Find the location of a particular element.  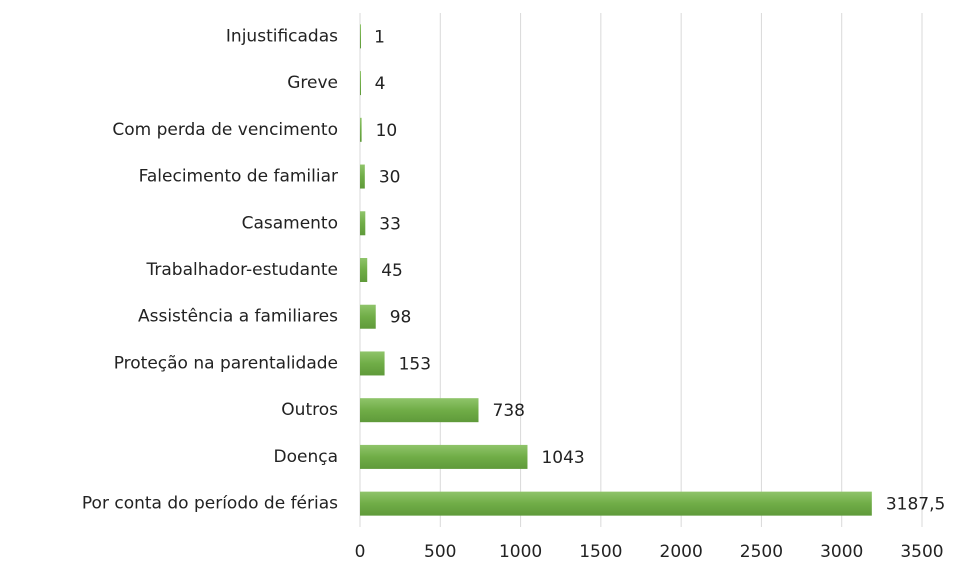

y-tick-label: Com perda de vencimento is located at coordinates (225, 130).